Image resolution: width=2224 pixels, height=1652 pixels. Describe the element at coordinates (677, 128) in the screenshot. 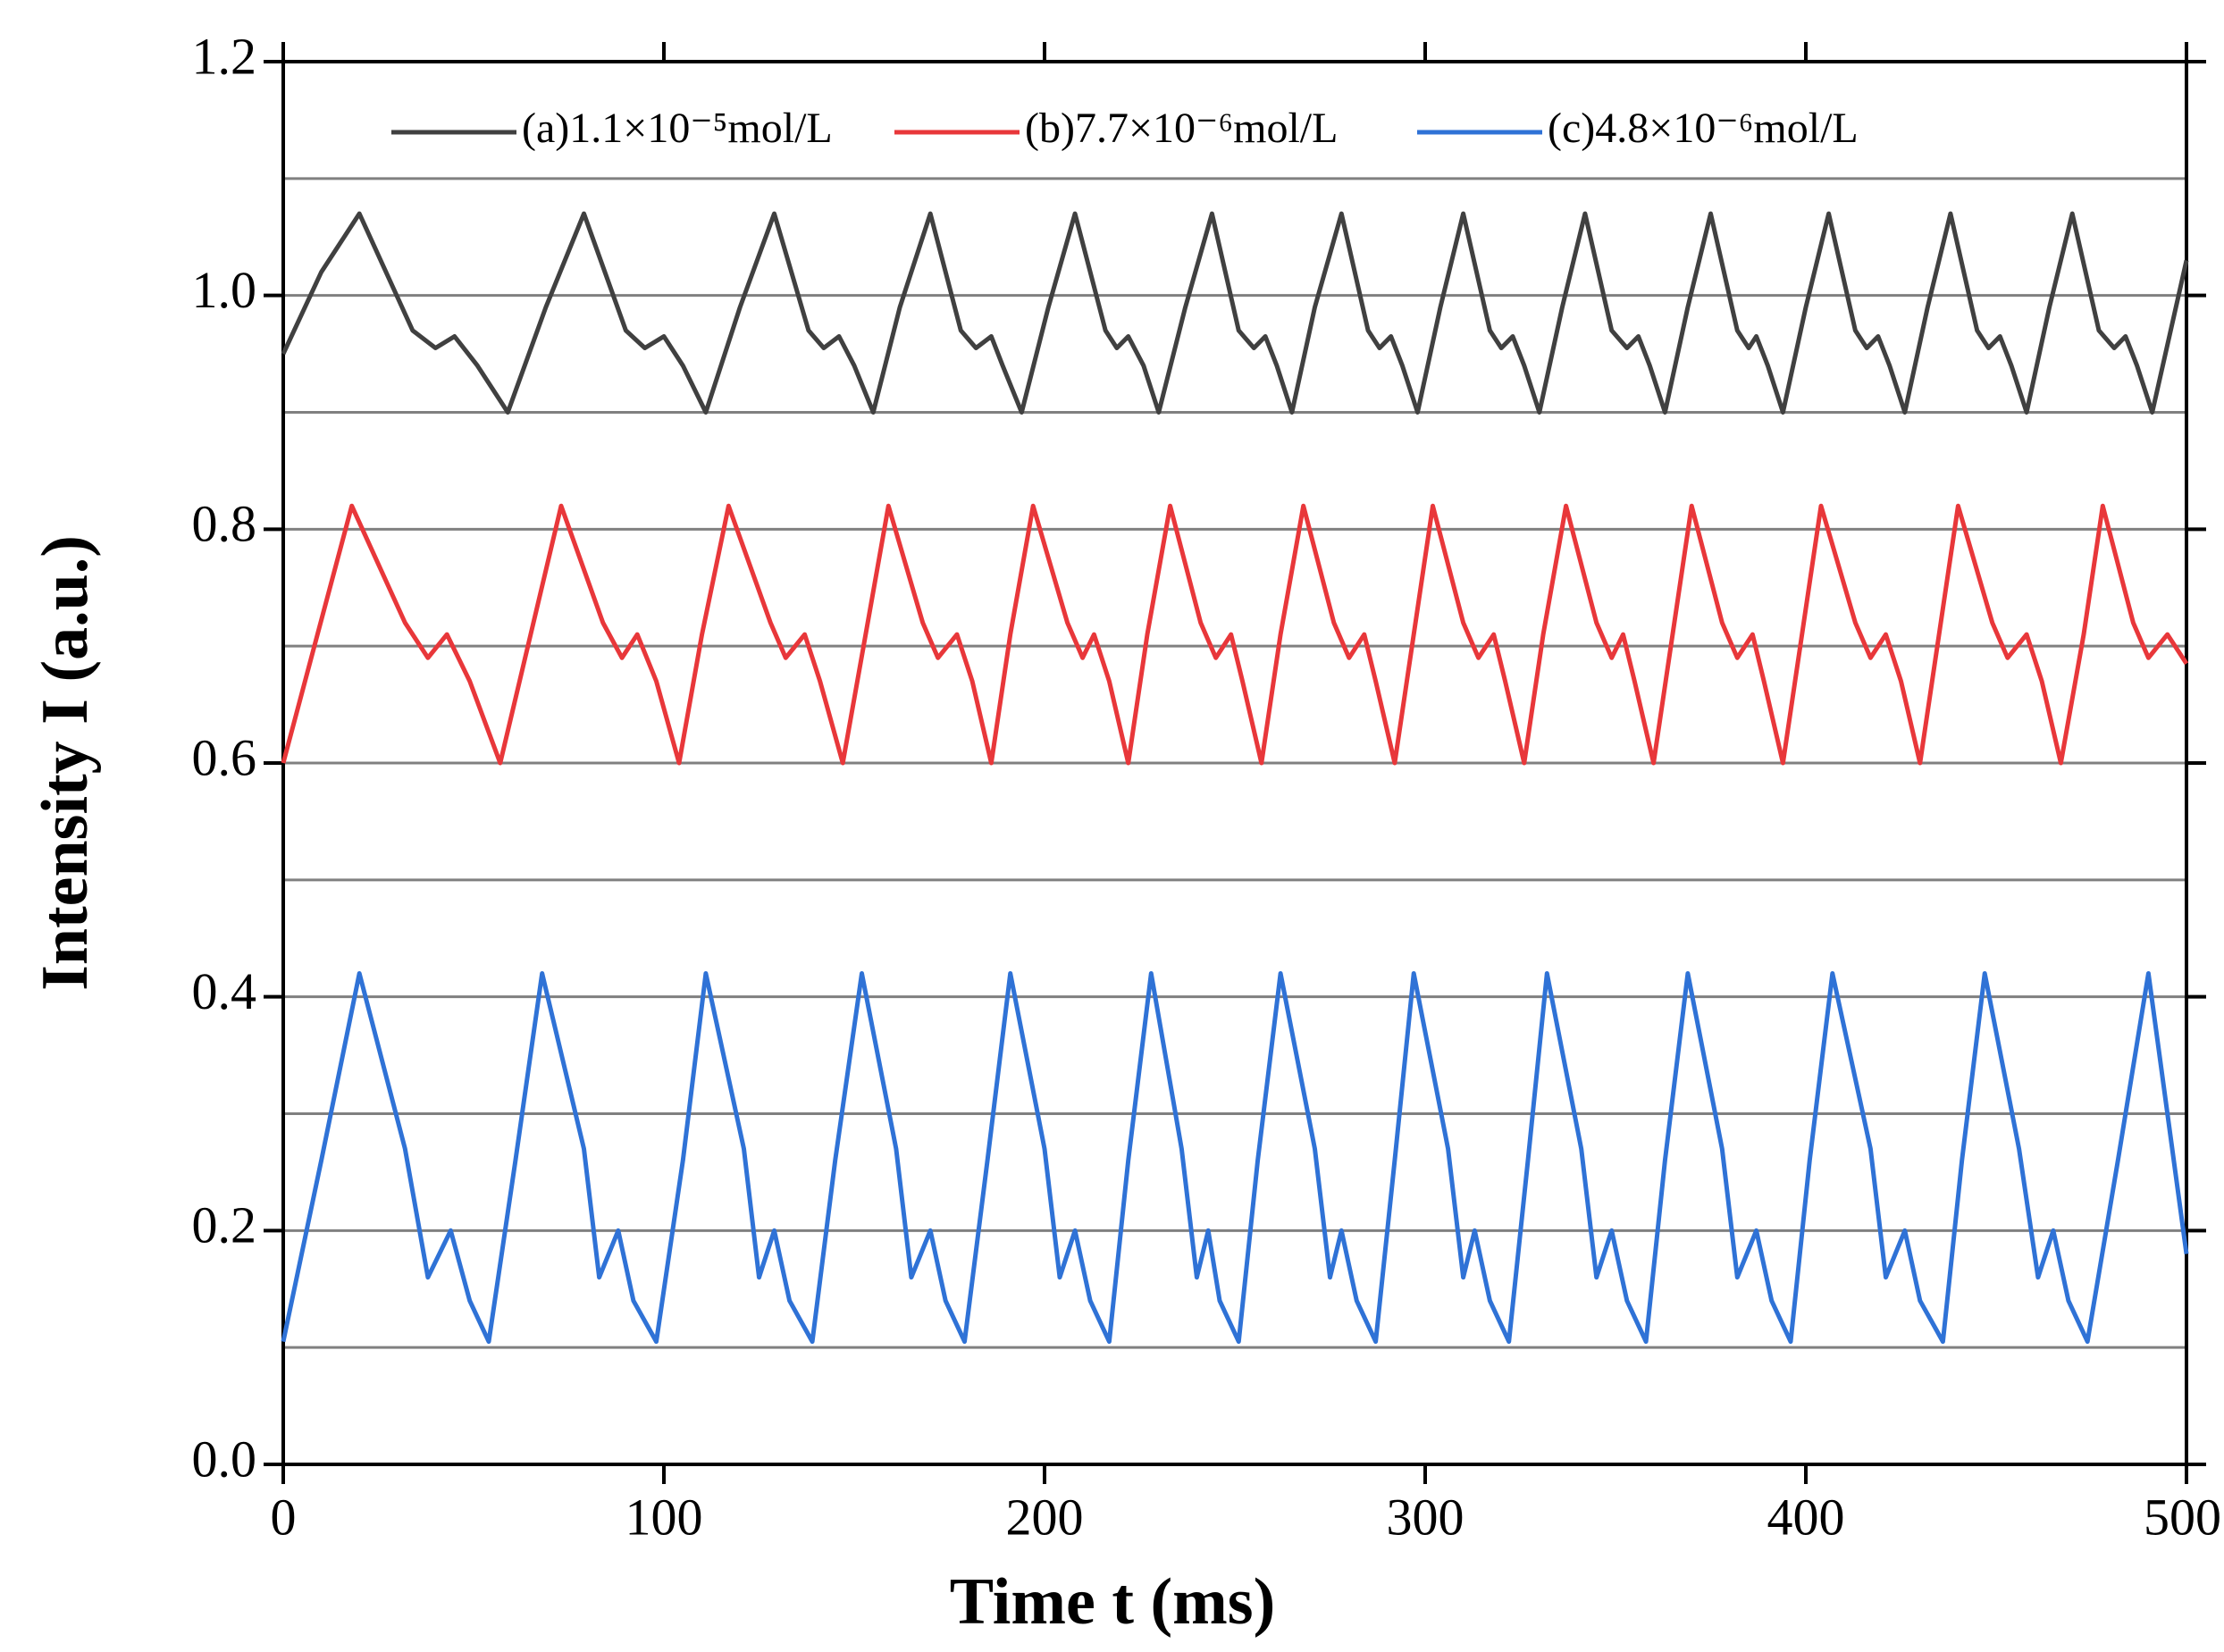

I see `legend-label: (a)1.1×10⁻⁵mol/L` at that location.